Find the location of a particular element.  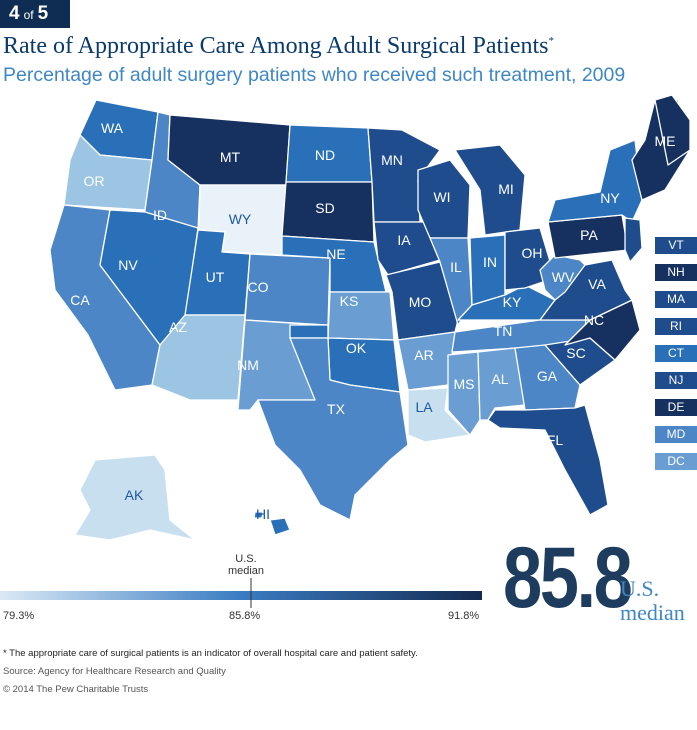

median-label: U.S. median is located at coordinates (246, 565).